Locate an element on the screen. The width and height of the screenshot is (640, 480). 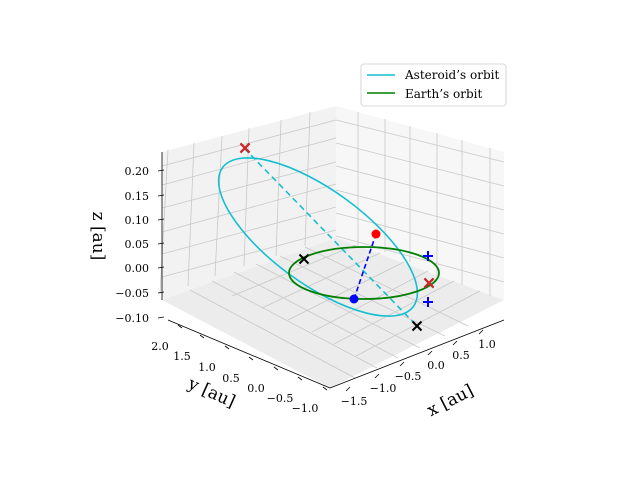
markers-layer is located at coordinates (337, 237).